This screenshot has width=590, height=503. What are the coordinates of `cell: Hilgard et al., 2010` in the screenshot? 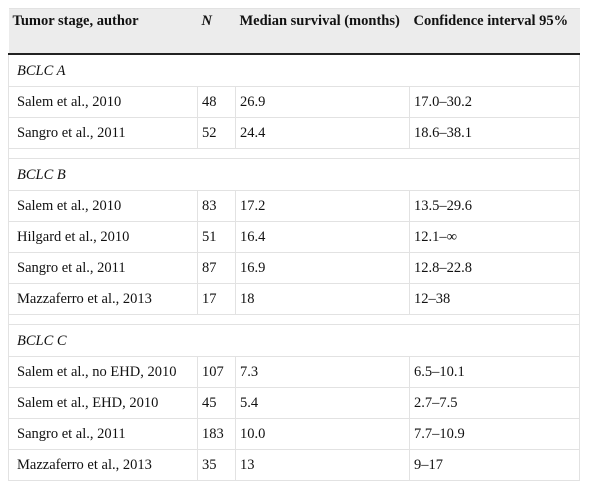 It's located at (103, 237).